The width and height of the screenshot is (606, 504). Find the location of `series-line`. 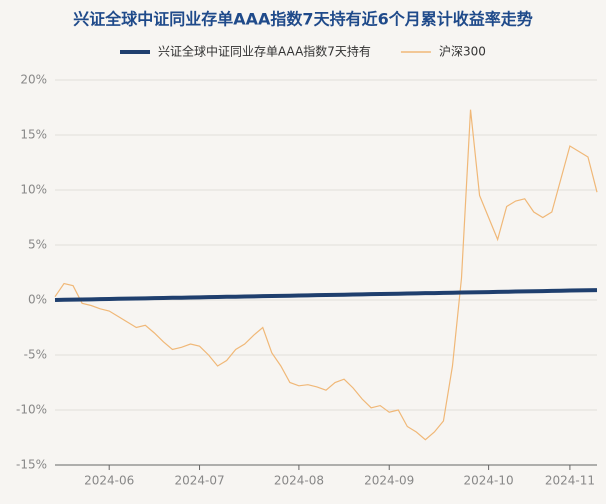

series-line is located at coordinates (326, 295).